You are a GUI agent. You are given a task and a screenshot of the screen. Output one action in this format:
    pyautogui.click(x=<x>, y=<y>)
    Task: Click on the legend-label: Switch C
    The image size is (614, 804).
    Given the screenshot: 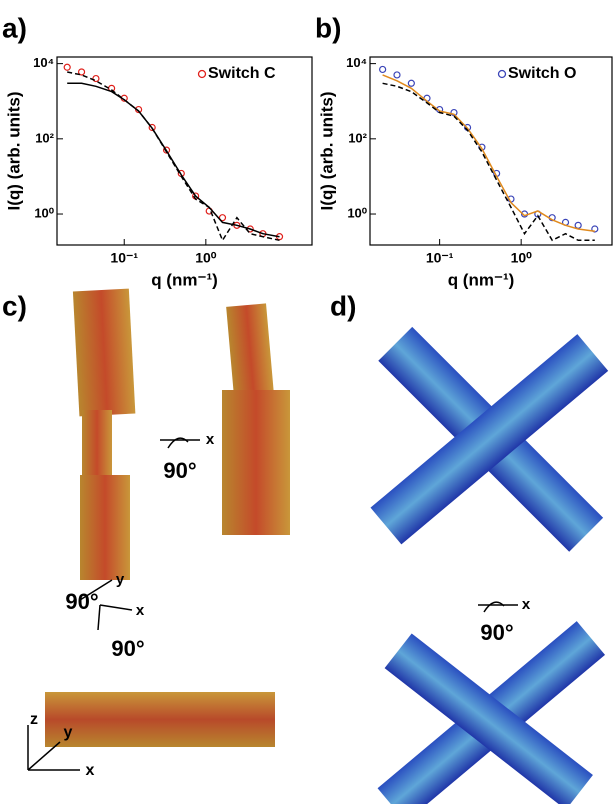 What is the action you would take?
    pyautogui.click(x=242, y=73)
    